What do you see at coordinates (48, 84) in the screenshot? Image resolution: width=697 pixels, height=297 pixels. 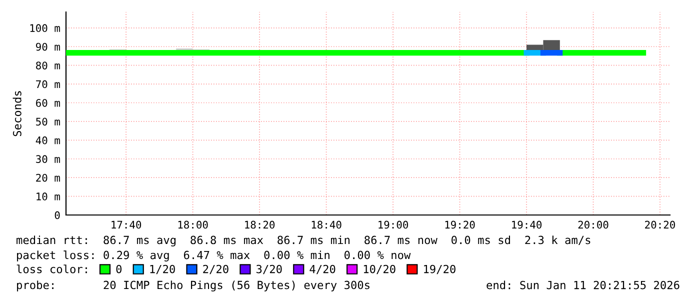 I see `y-tick-label: 70 m` at bounding box center [48, 84].